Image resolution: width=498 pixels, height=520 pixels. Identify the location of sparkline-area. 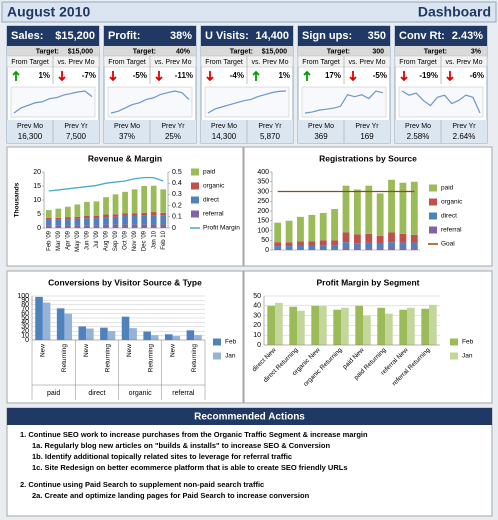
(344, 102).